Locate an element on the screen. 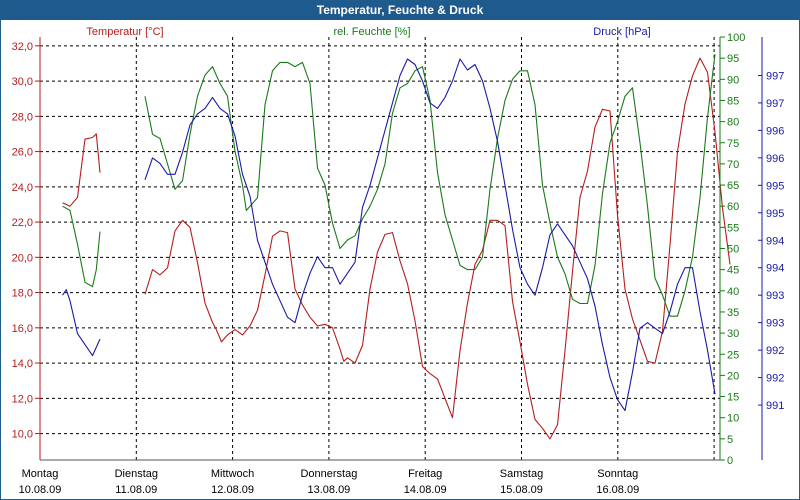 The height and width of the screenshot is (500, 800). humidity-tick-label: 85 is located at coordinates (733, 101).